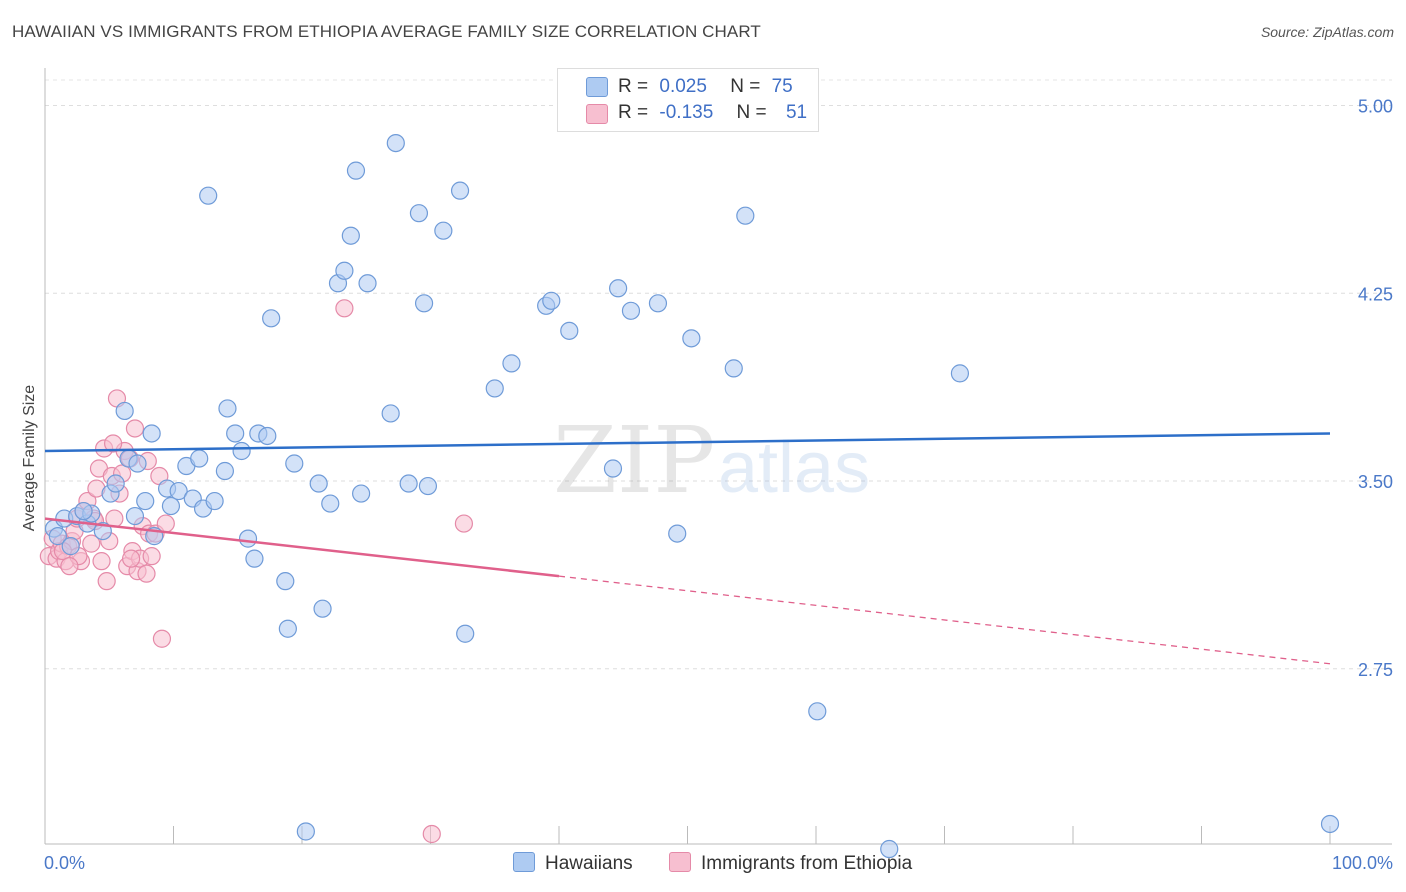  I want to click on source-note: Source: ZipAtlas.com, so click(1327, 32).